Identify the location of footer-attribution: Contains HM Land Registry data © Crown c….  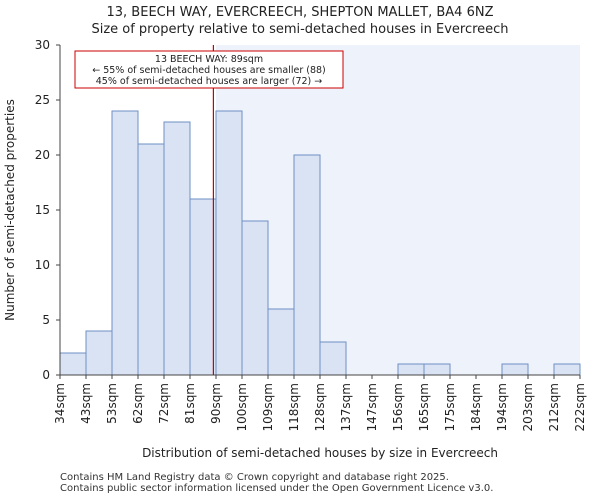
(276, 483).